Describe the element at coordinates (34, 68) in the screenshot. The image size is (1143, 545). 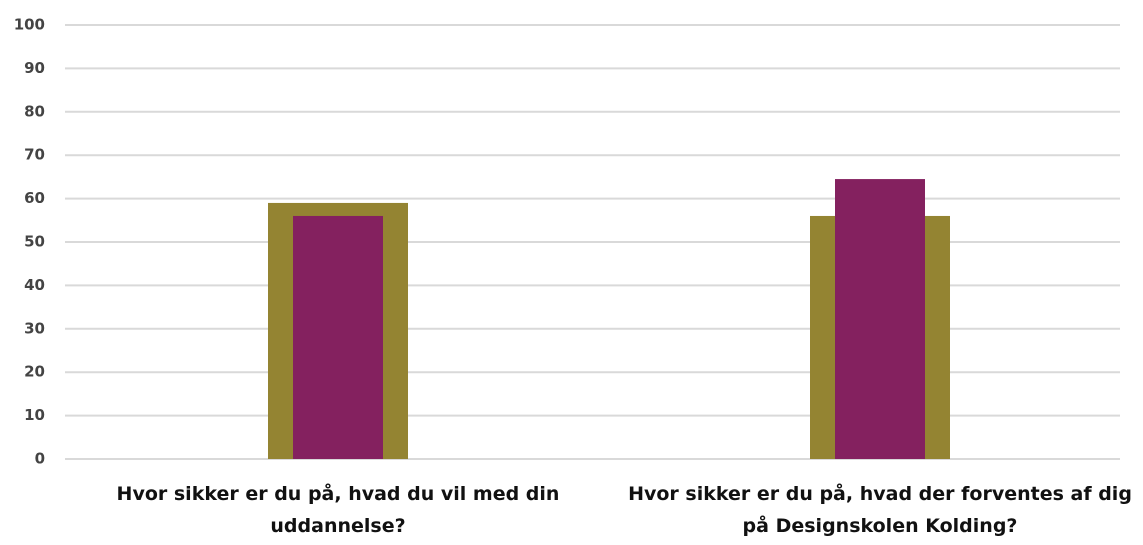
I see `y-tick-label: 90` at that location.